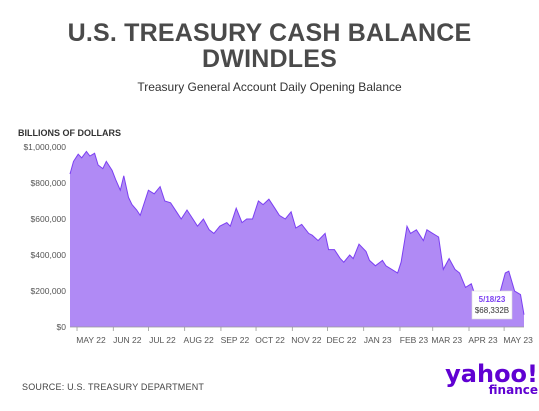 This screenshot has height=411, width=539. Describe the element at coordinates (69, 133) in the screenshot. I see `y-unit-label: BILLIONS OF DOLLARS` at that location.